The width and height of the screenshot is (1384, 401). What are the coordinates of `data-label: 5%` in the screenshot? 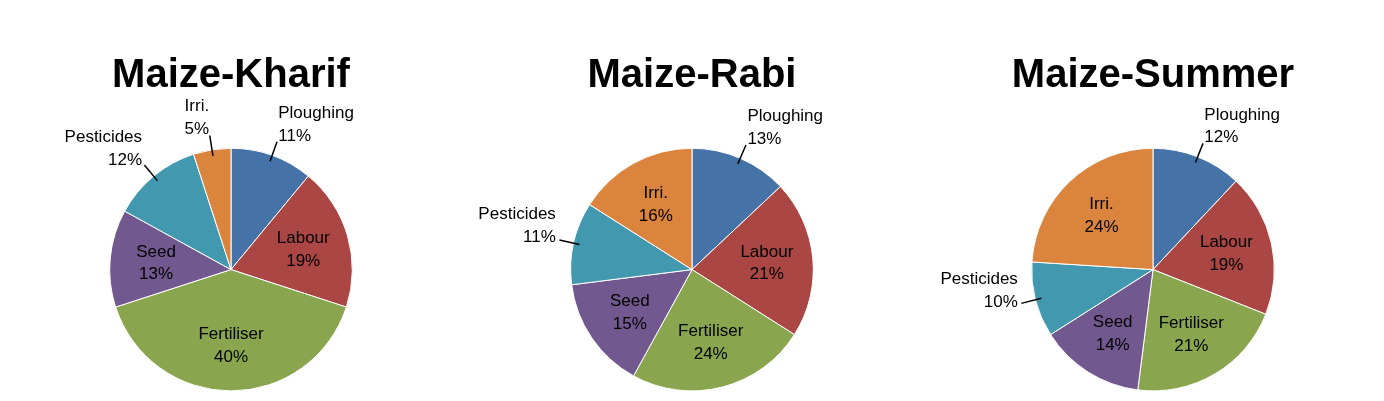 It's located at (197, 129).